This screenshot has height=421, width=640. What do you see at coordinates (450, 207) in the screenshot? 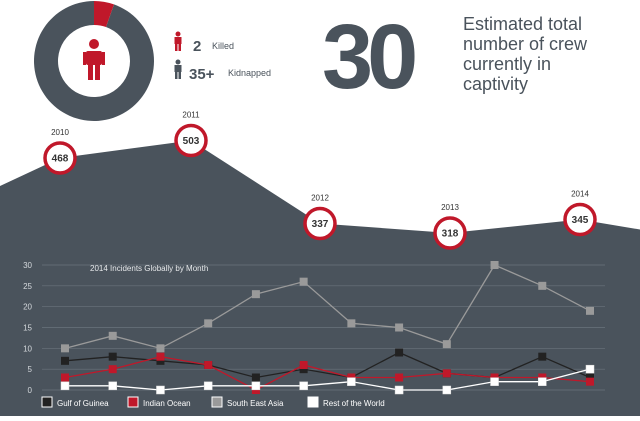
I see `year-label: 2013` at bounding box center [450, 207].